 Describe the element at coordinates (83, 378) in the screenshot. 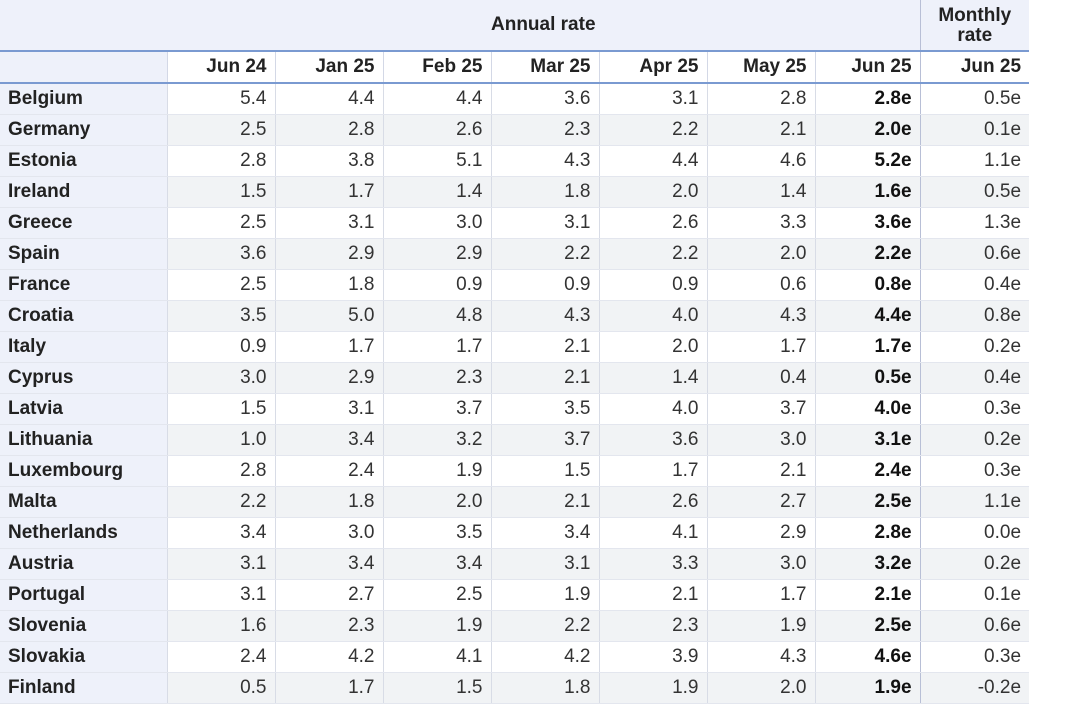

I see `country-name: Cyprus` at that location.